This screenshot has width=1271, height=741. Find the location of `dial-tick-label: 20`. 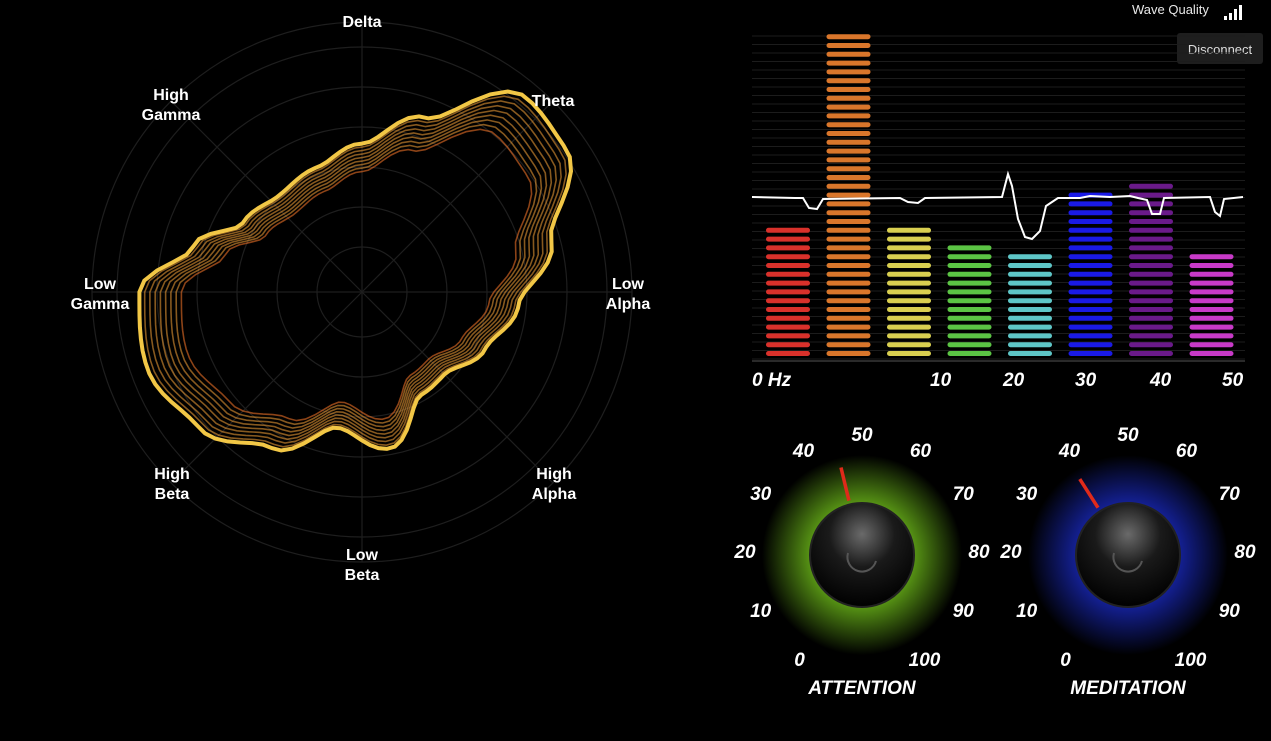

dial-tick-label: 20 is located at coordinates (745, 552).